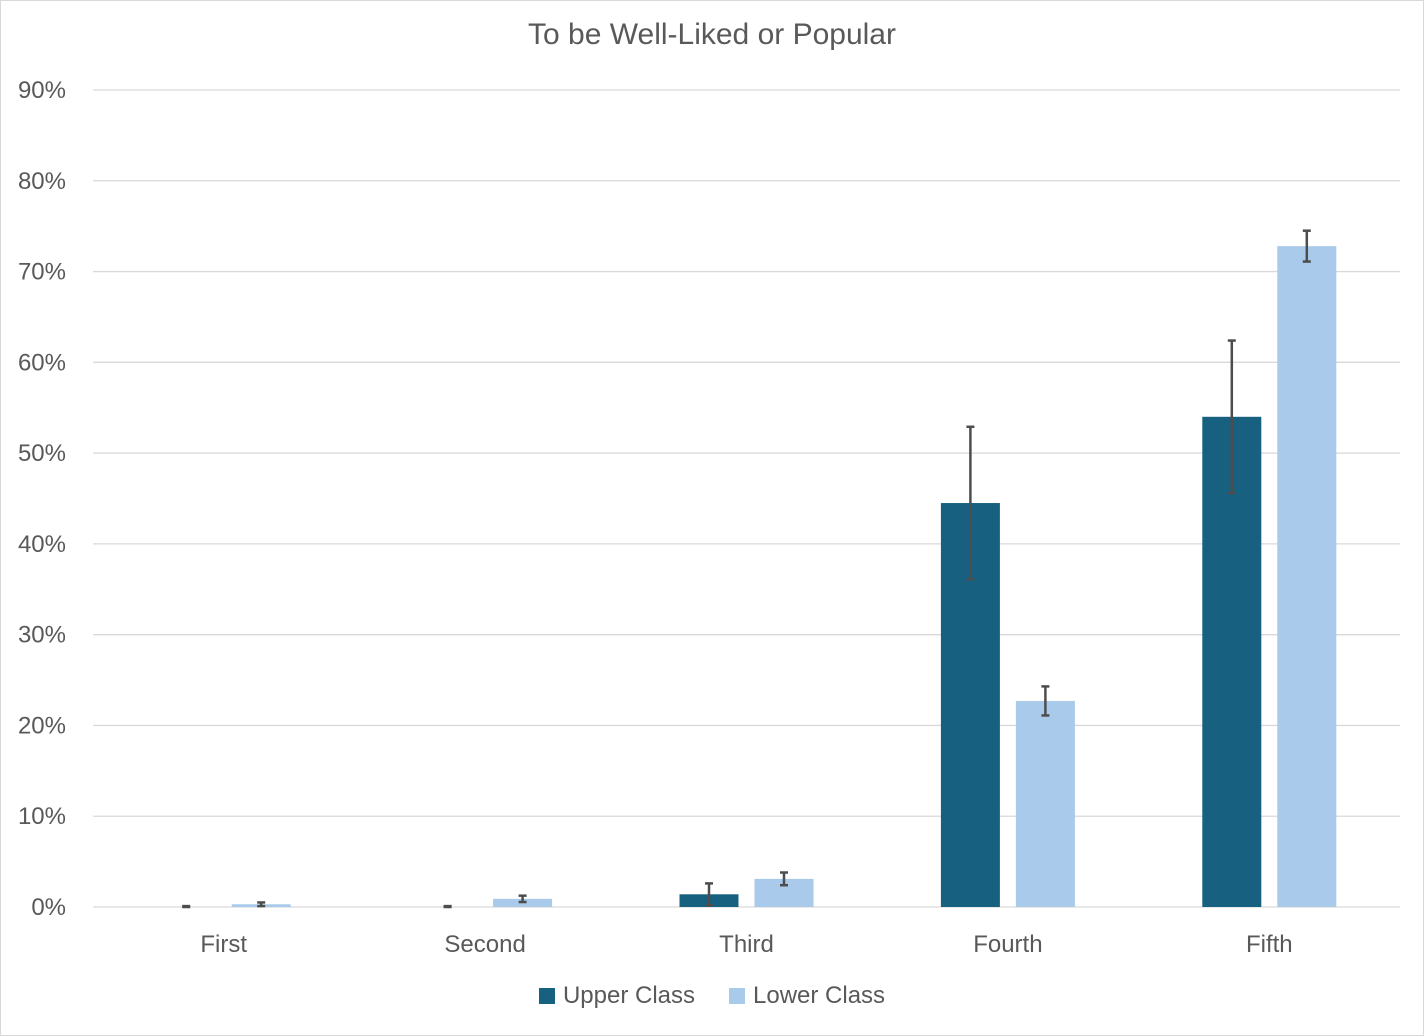  What do you see at coordinates (42, 816) in the screenshot?
I see `y-tick-label: 10%` at bounding box center [42, 816].